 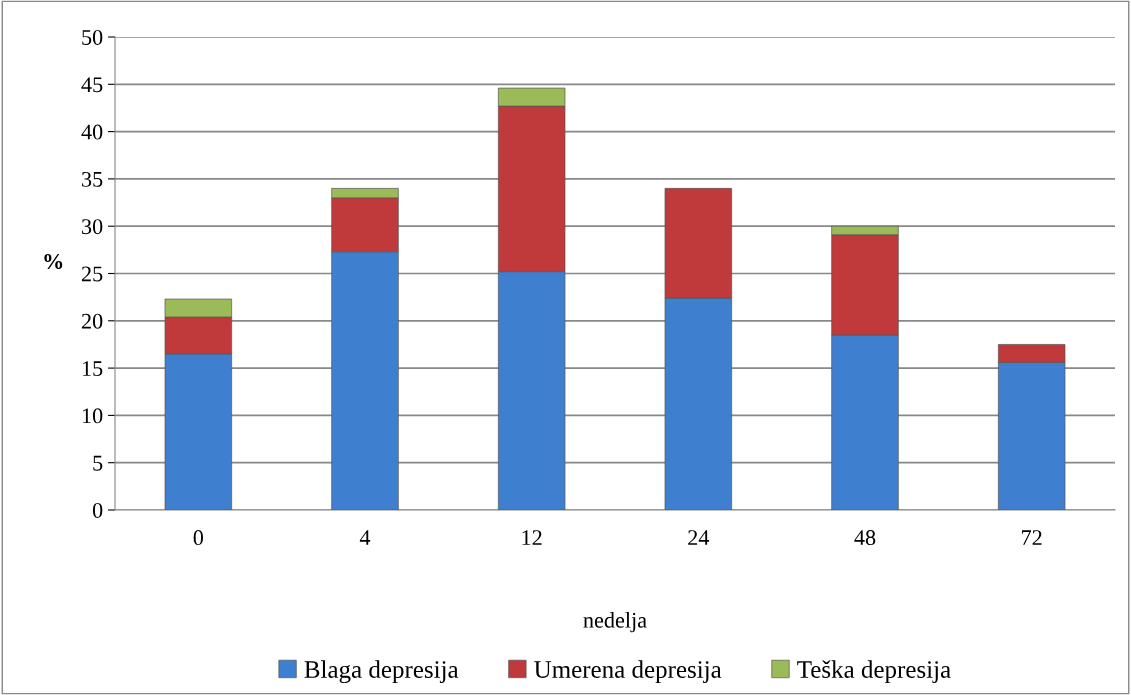 I want to click on legend-label: Umerena depresija, so click(x=628, y=672).